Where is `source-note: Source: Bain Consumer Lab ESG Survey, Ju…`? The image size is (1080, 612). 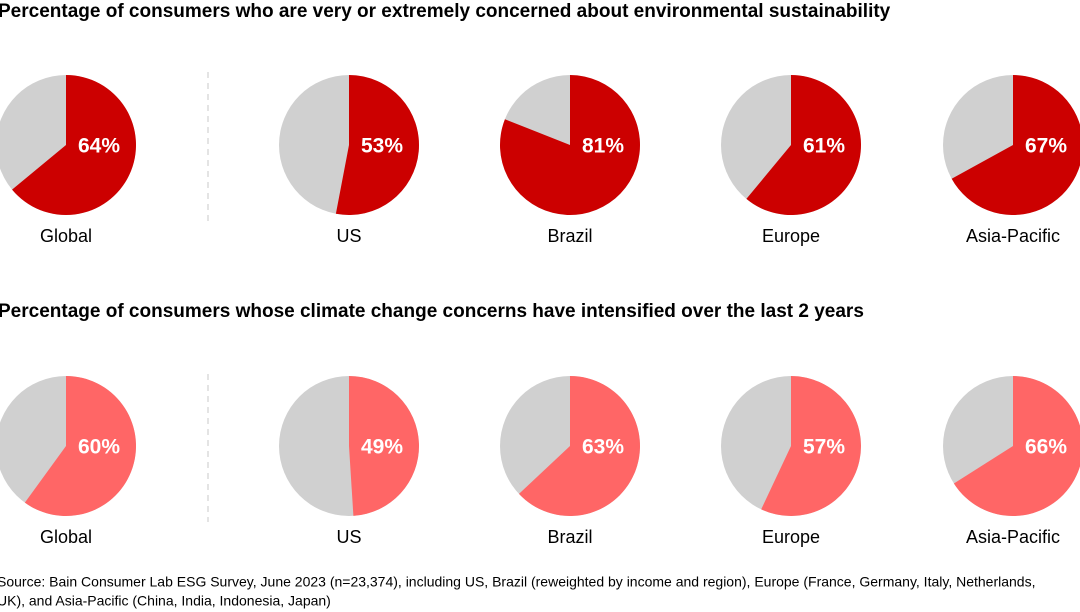
source-note: Source: Bain Consumer Lab ESG Survey, Ju… is located at coordinates (517, 582).